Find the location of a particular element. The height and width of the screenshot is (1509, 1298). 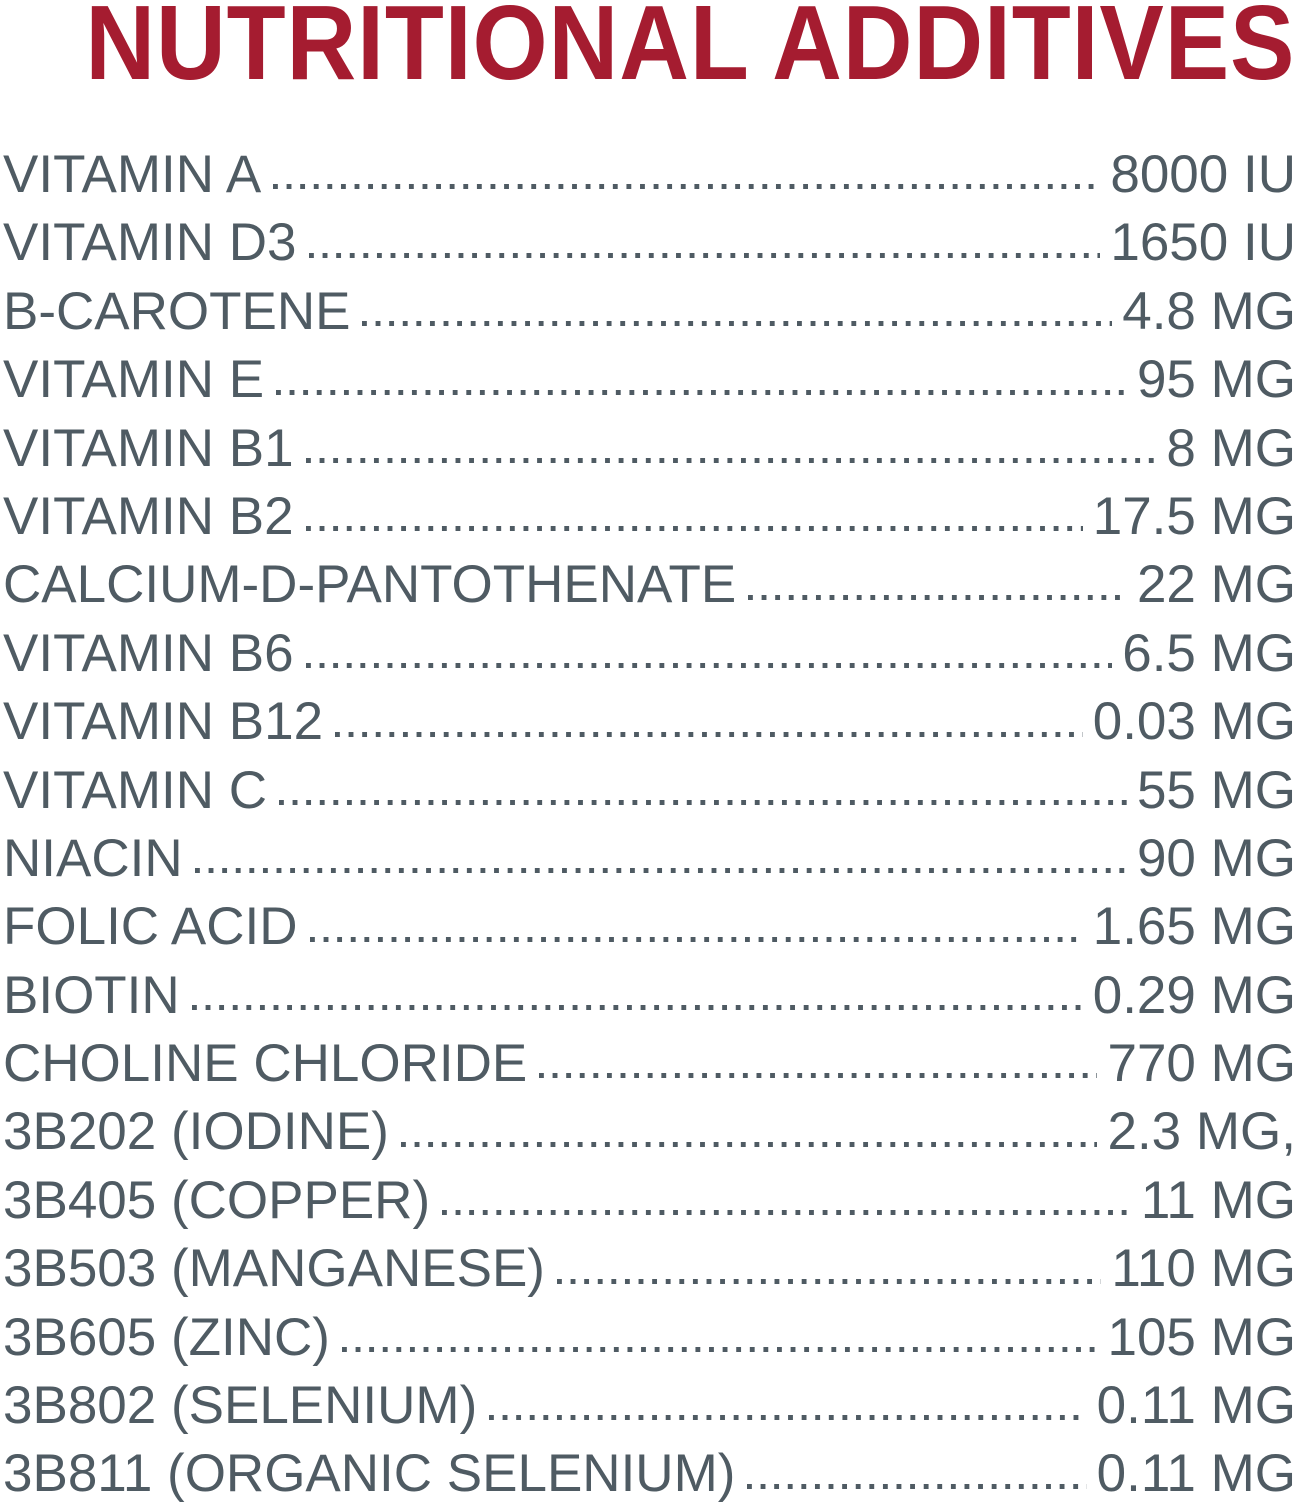

list-item: NIACIN 90 MG is located at coordinates (649, 859).